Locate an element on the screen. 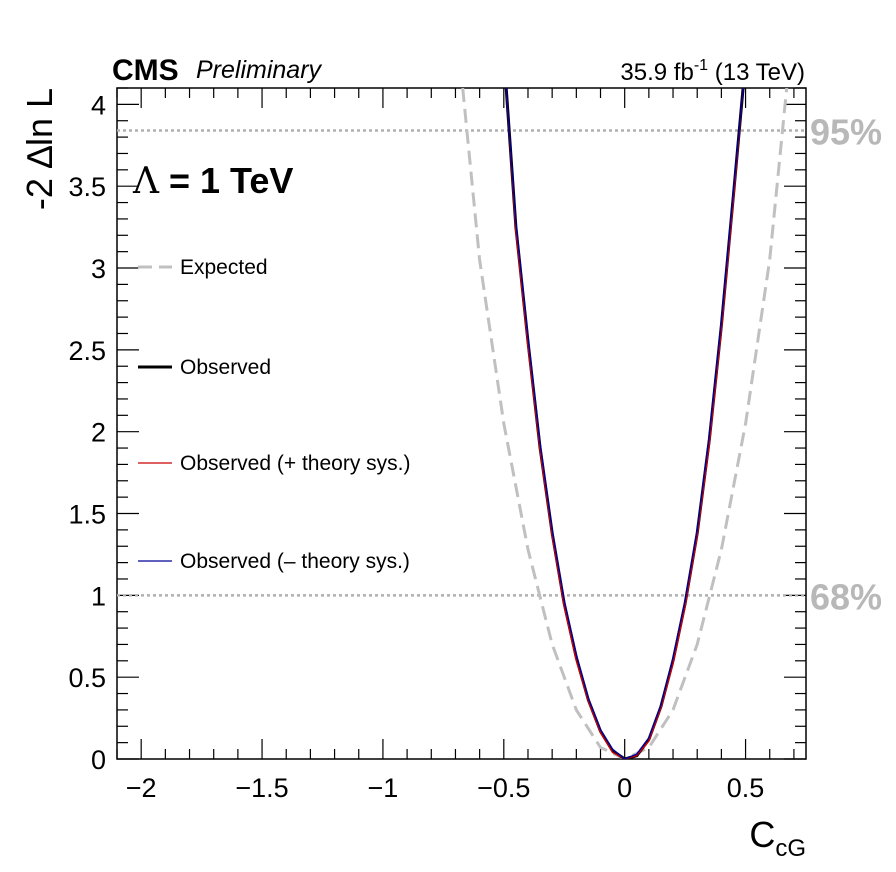 The width and height of the screenshot is (896, 872). cms-label: CMS is located at coordinates (145, 70).